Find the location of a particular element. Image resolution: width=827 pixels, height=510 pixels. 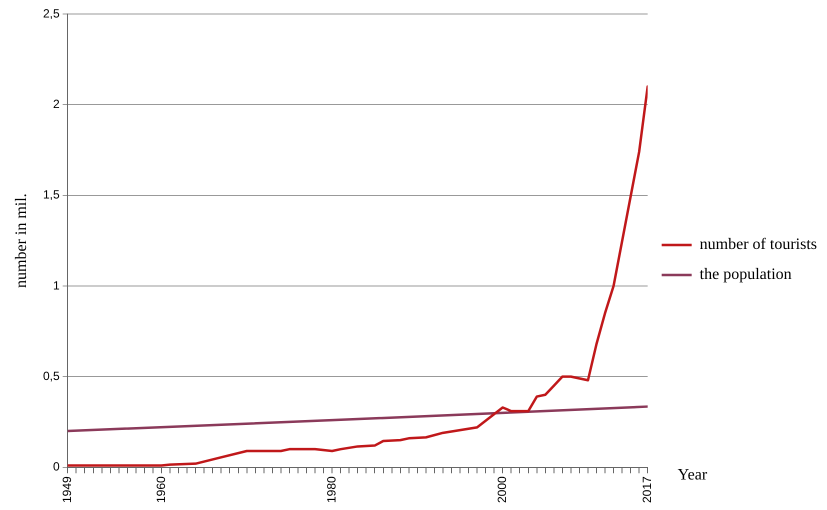

x-tick-label: 1980 is located at coordinates (331, 490).